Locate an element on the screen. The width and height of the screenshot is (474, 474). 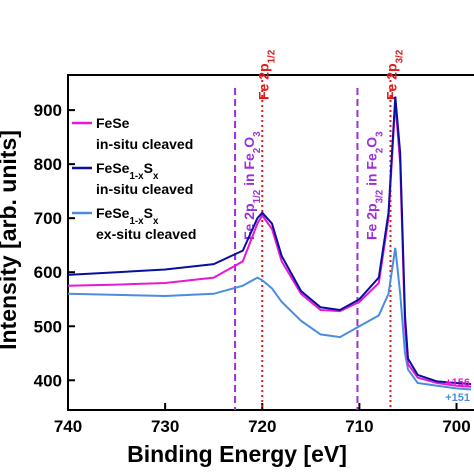
y-tick-label: 500 is located at coordinates (48, 326).